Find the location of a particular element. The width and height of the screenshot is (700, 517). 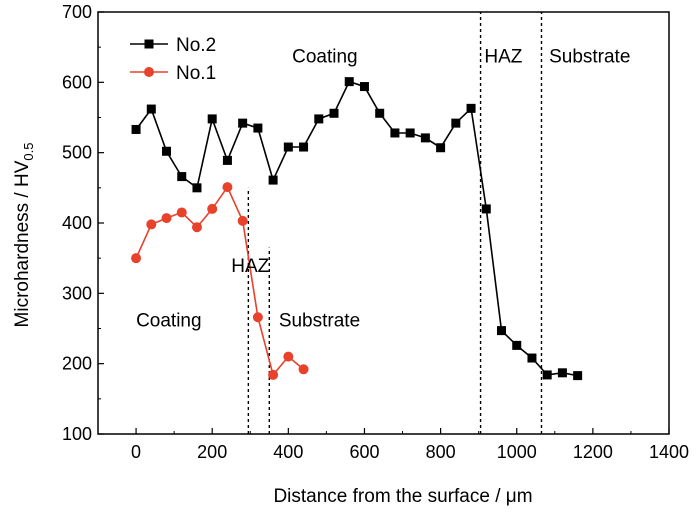

series-line is located at coordinates (220, 281).